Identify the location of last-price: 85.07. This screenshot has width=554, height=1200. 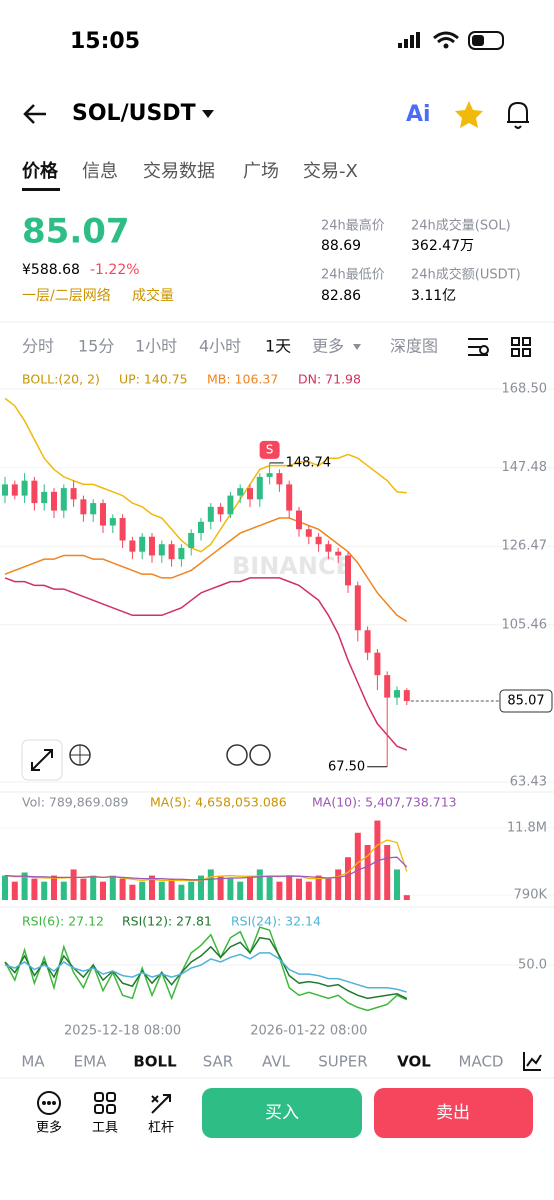
(76, 232).